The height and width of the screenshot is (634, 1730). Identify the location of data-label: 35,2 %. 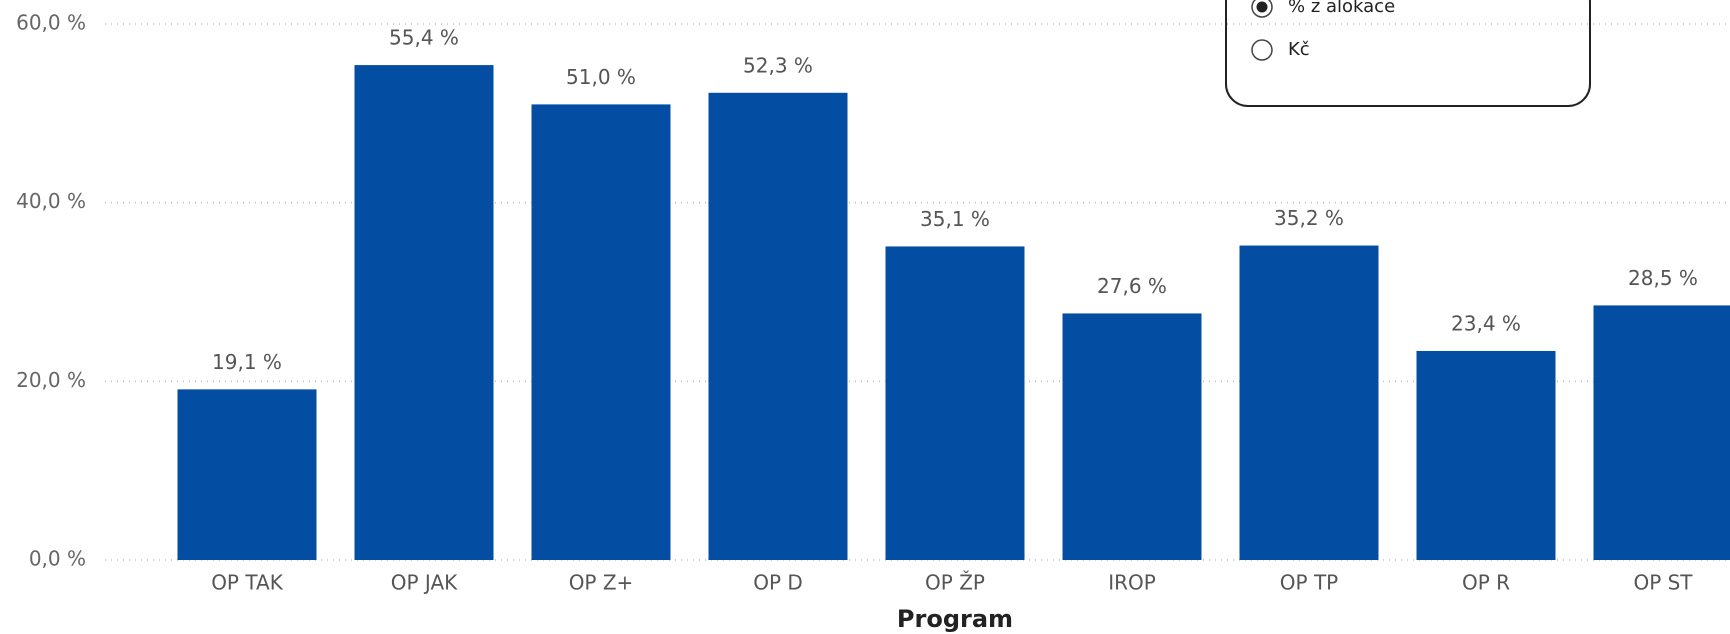
(1309, 218).